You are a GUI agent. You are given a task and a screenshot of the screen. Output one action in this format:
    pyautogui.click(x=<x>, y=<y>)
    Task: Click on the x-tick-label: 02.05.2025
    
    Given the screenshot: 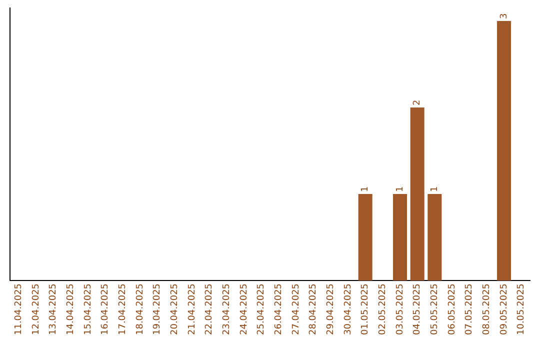 What is the action you would take?
    pyautogui.click(x=383, y=309)
    